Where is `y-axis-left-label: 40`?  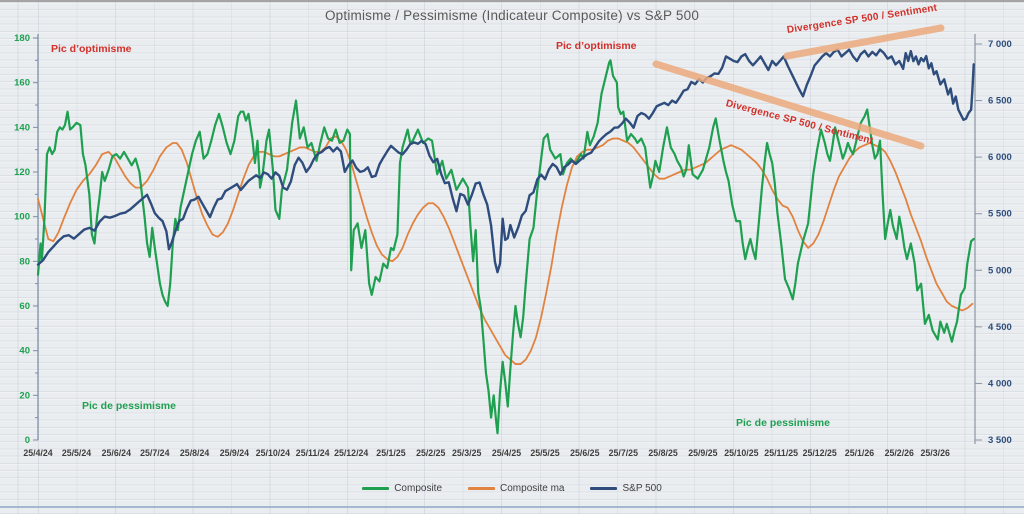 y-axis-left-label: 40 is located at coordinates (24, 351).